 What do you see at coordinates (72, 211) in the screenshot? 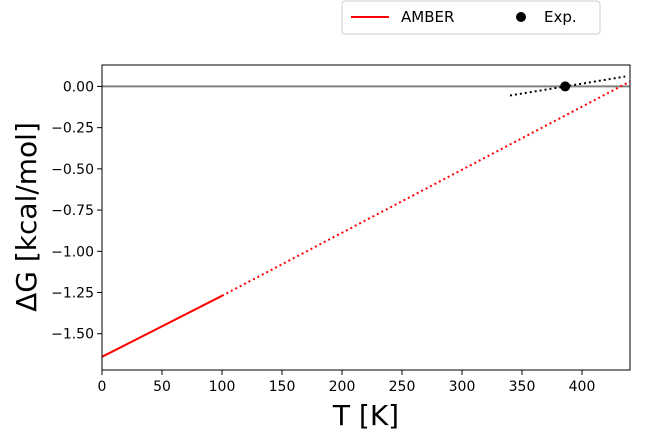
I see `y-tick-label-3: −0.75` at bounding box center [72, 211].